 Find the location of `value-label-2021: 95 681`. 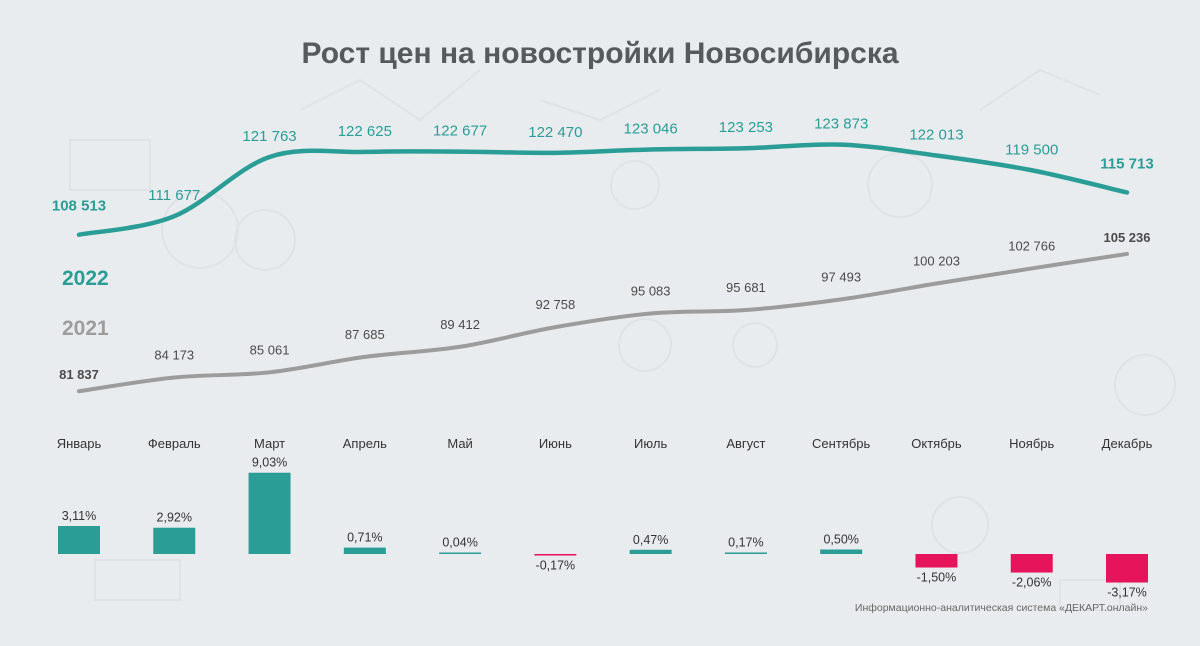

value-label-2021: 95 681 is located at coordinates (746, 287).